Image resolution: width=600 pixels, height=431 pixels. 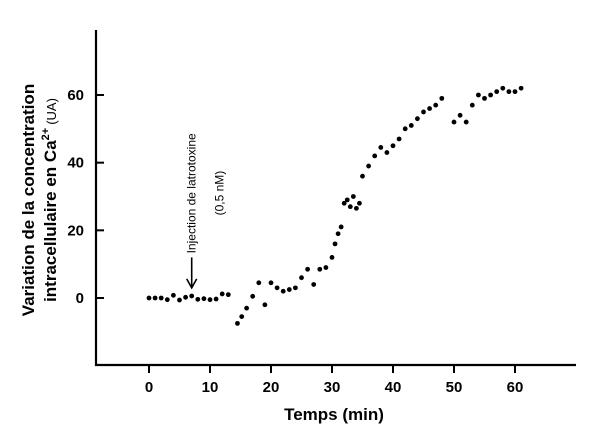 I want to click on y-axis-title-2: intracellulaire en Ca2+ (UA), so click(x=50, y=200).